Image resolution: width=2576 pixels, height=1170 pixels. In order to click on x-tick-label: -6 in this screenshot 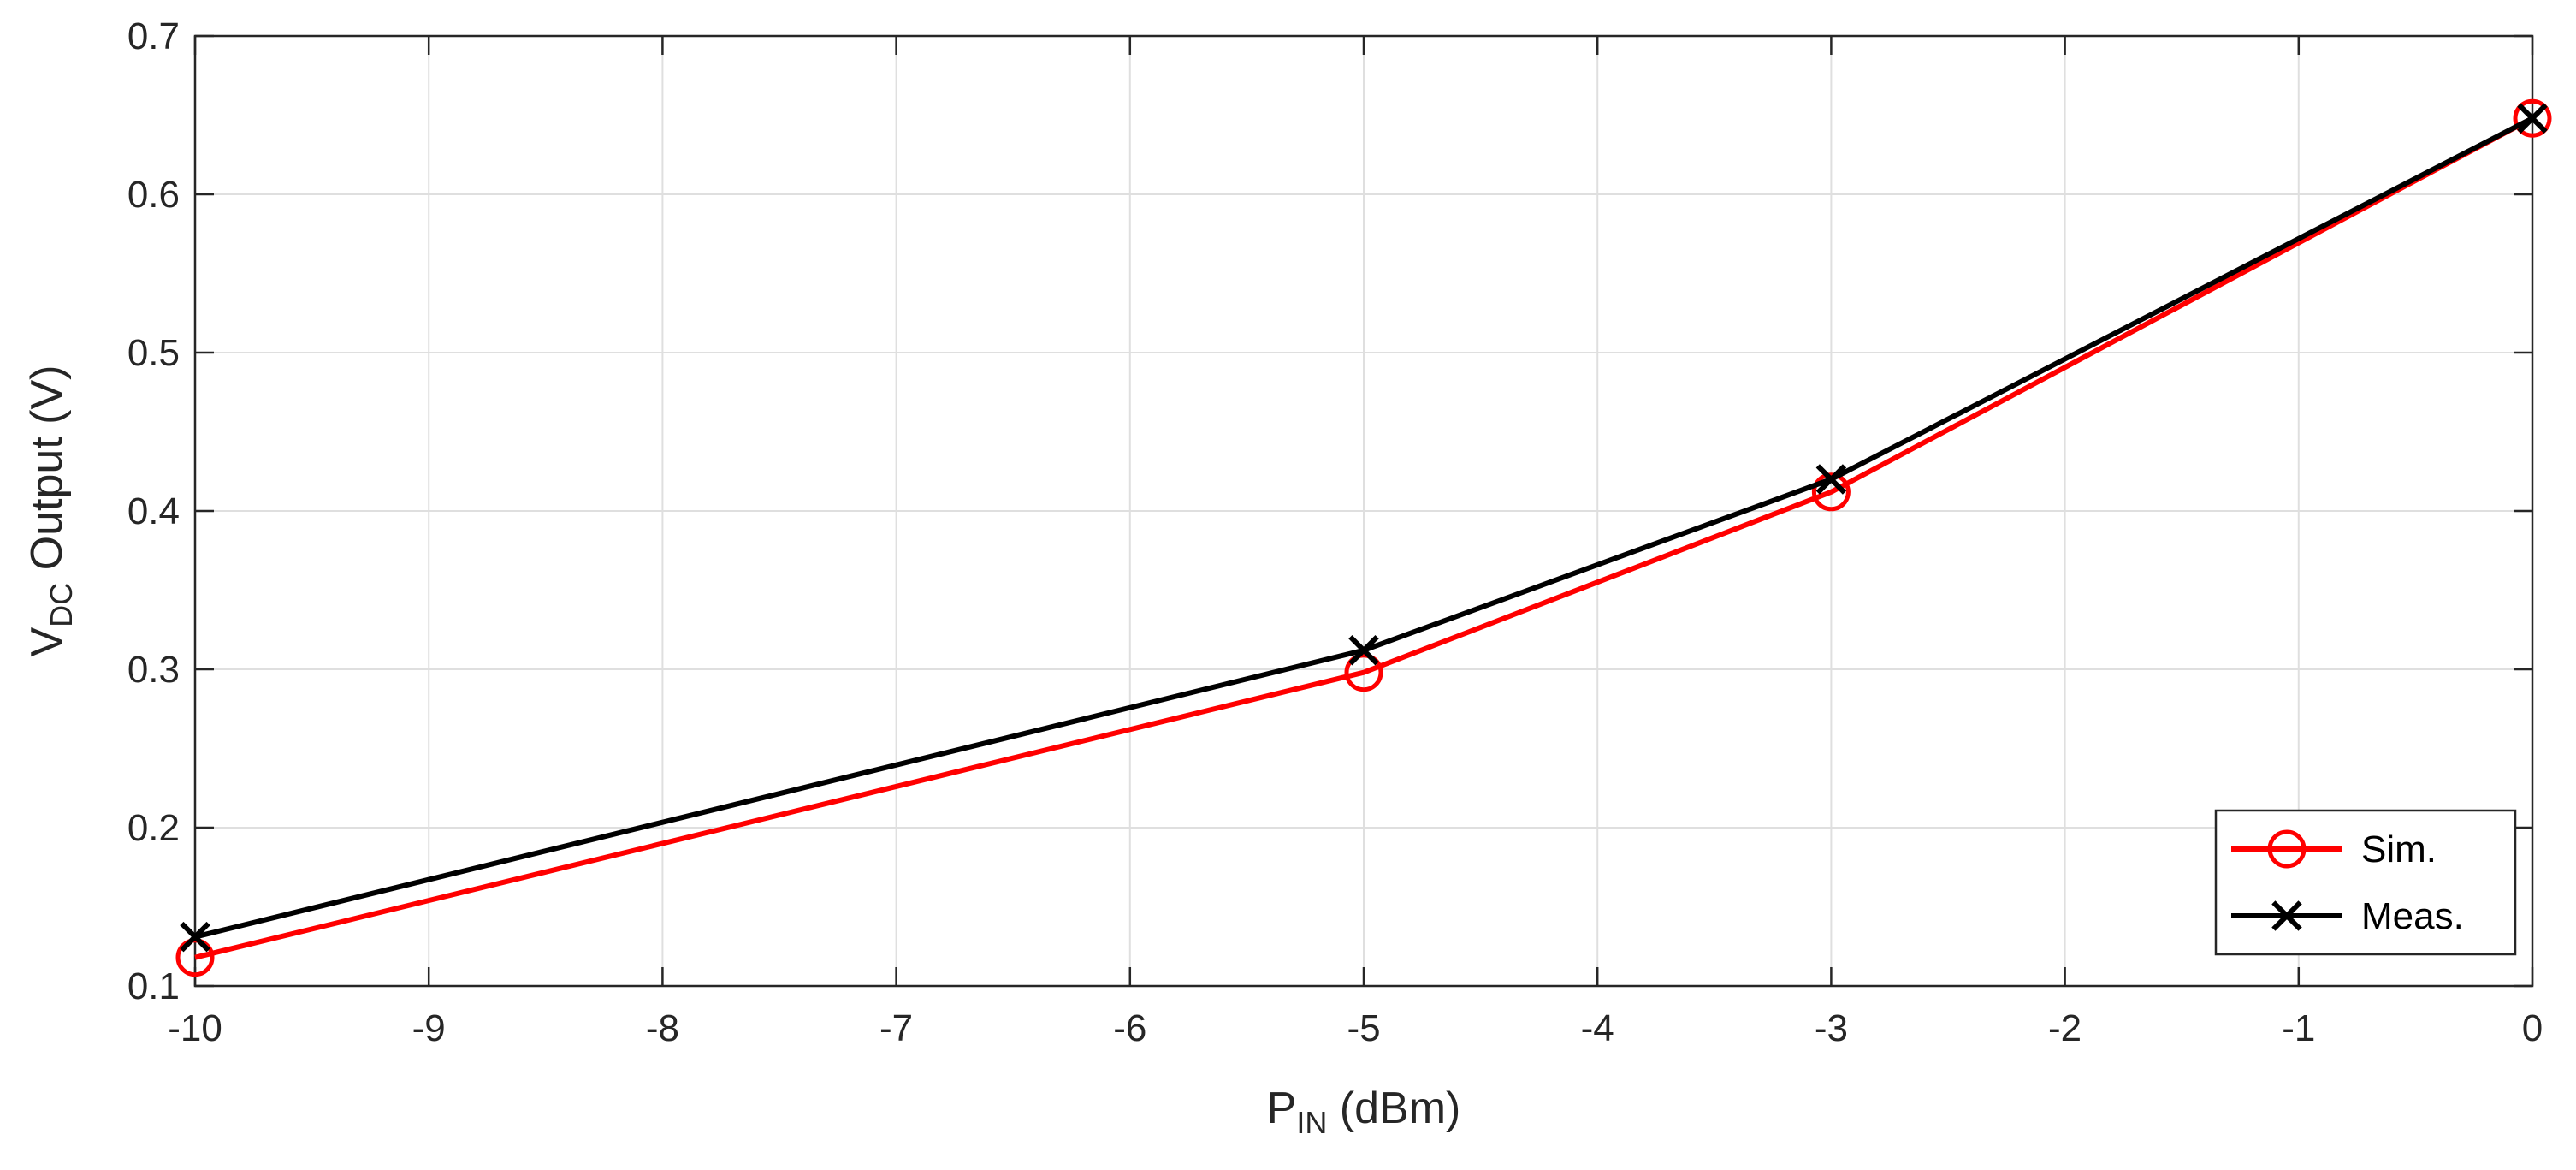, I will do `click(1130, 1028)`.